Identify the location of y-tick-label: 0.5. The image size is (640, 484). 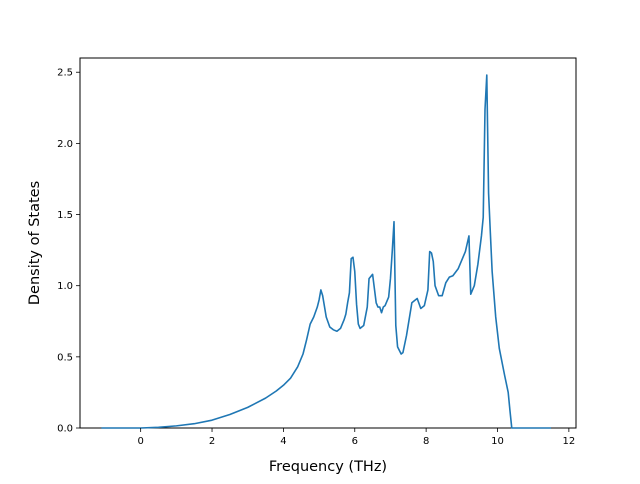
(65, 357).